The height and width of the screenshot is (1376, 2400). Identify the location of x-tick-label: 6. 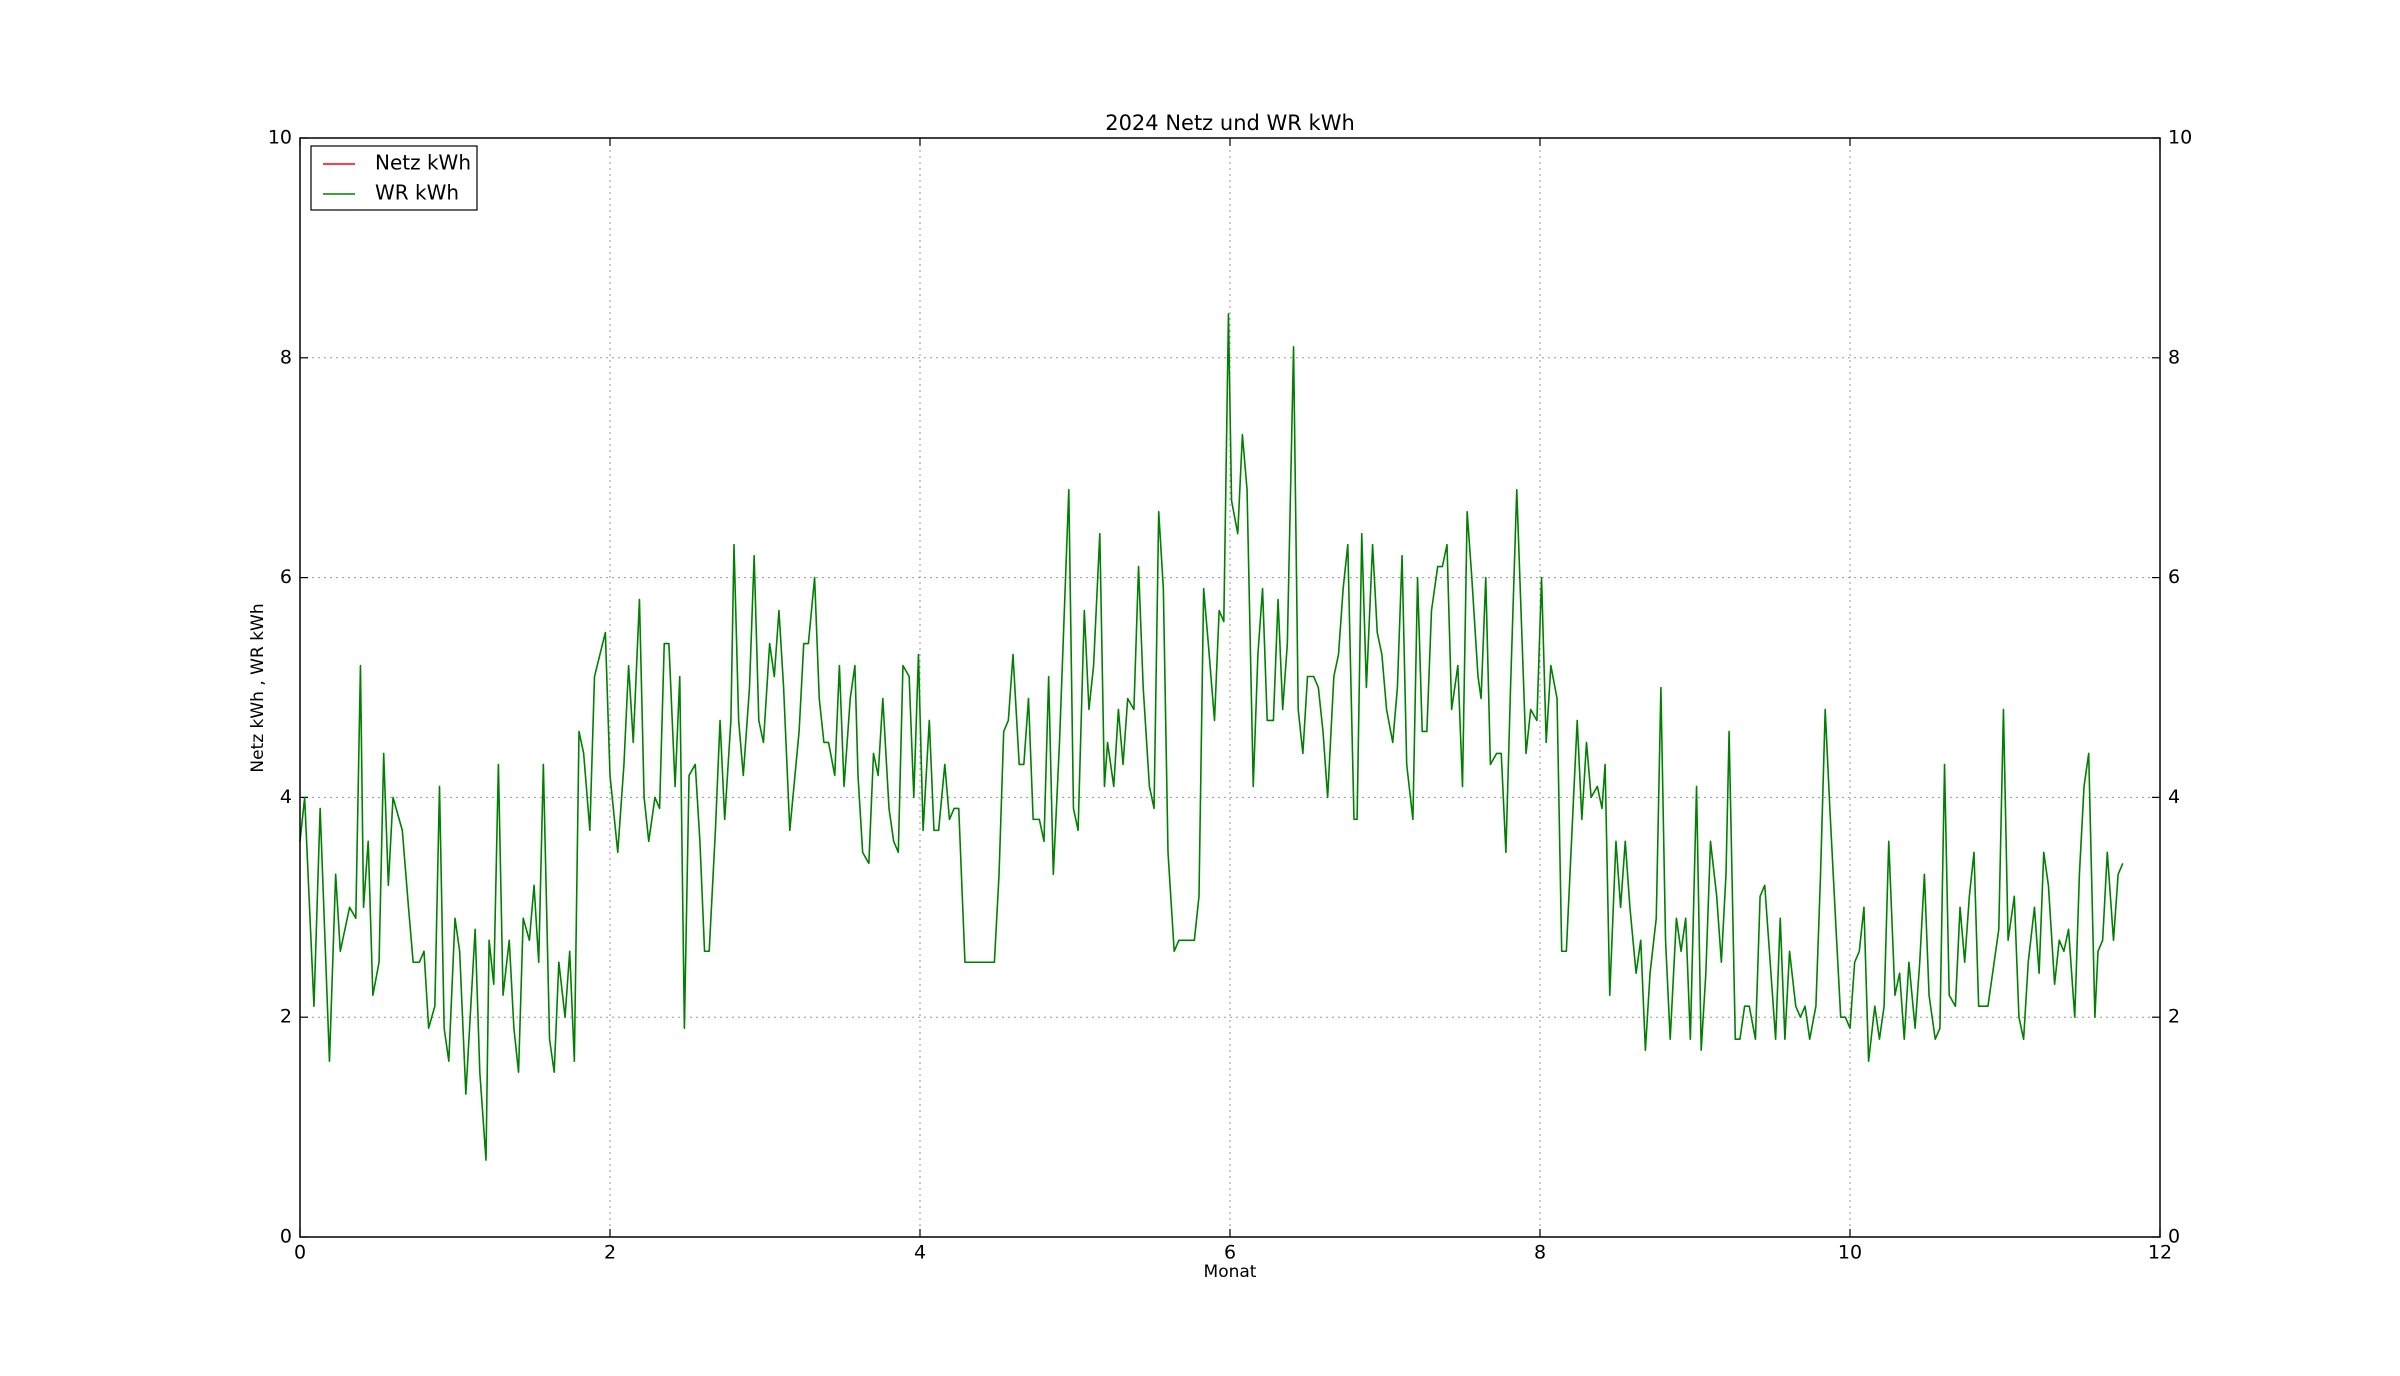
(1230, 1253).